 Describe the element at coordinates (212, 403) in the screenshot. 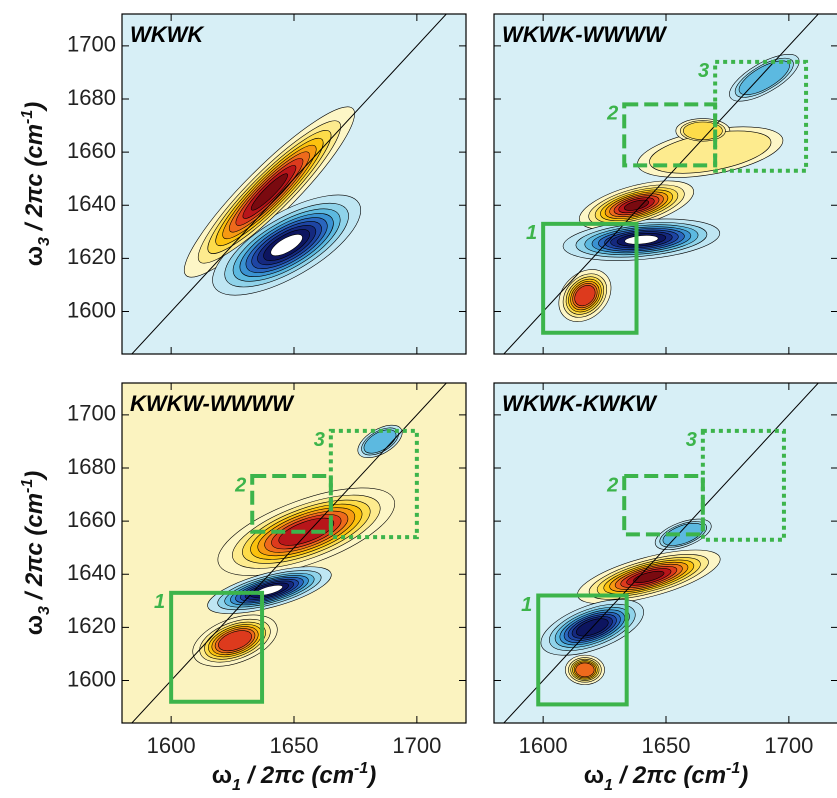

I see `panel-title: KWKW-WWWW` at that location.